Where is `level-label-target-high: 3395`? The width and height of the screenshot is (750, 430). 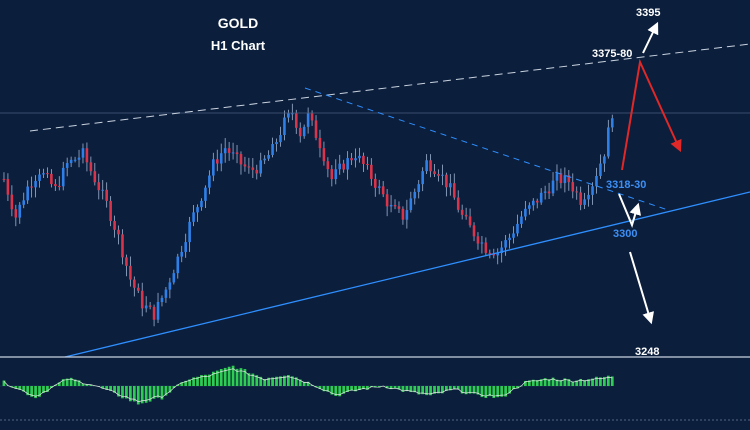
level-label-target-high: 3395 is located at coordinates (648, 13).